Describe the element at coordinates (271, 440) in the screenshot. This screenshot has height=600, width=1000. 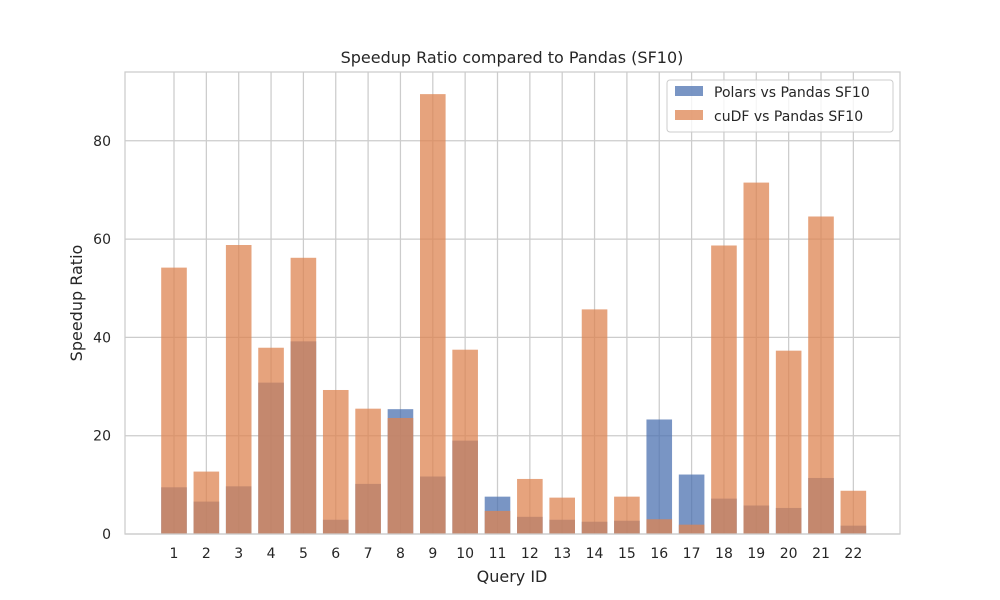
I see `bar-cudf-q4` at that location.